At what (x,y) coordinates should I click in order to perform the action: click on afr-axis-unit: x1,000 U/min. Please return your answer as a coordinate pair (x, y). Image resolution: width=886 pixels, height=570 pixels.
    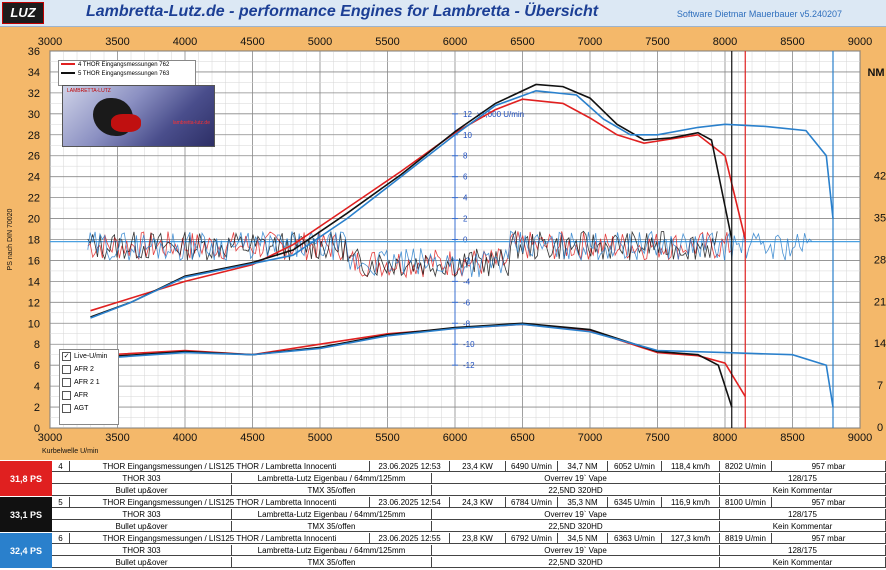
    Looking at the image, I should click on (500, 114).